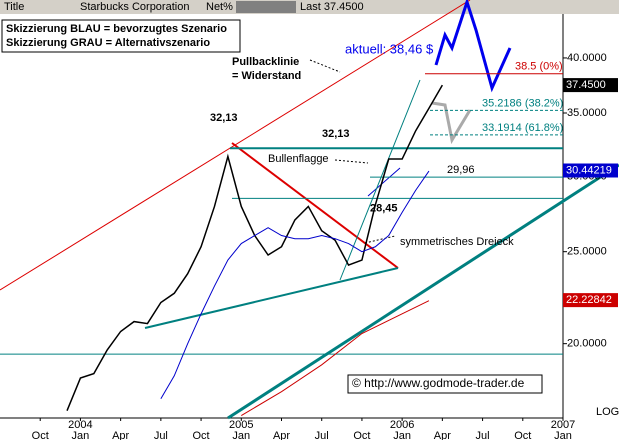 This screenshot has width=619, height=440. I want to click on log-label: LOG, so click(607, 412).